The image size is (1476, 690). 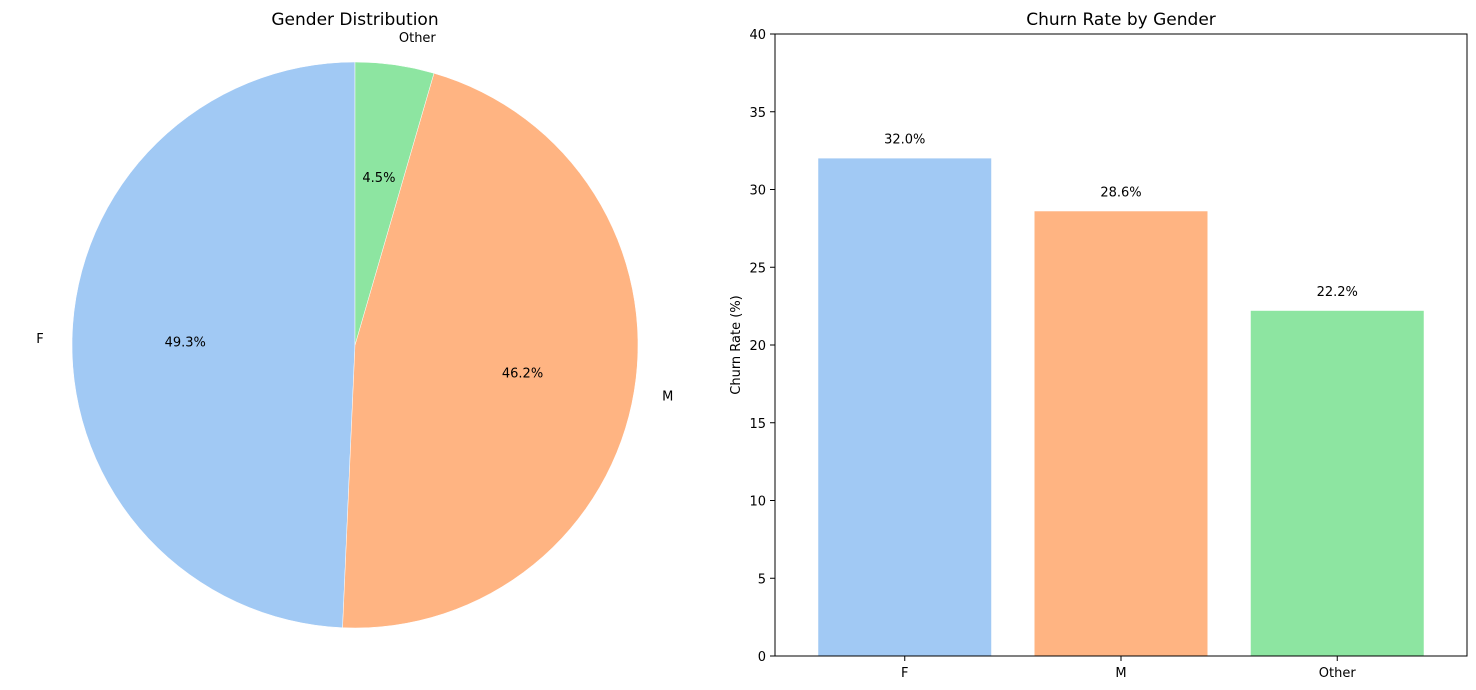 What do you see at coordinates (757, 502) in the screenshot?
I see `y-tick-label: 10` at bounding box center [757, 502].